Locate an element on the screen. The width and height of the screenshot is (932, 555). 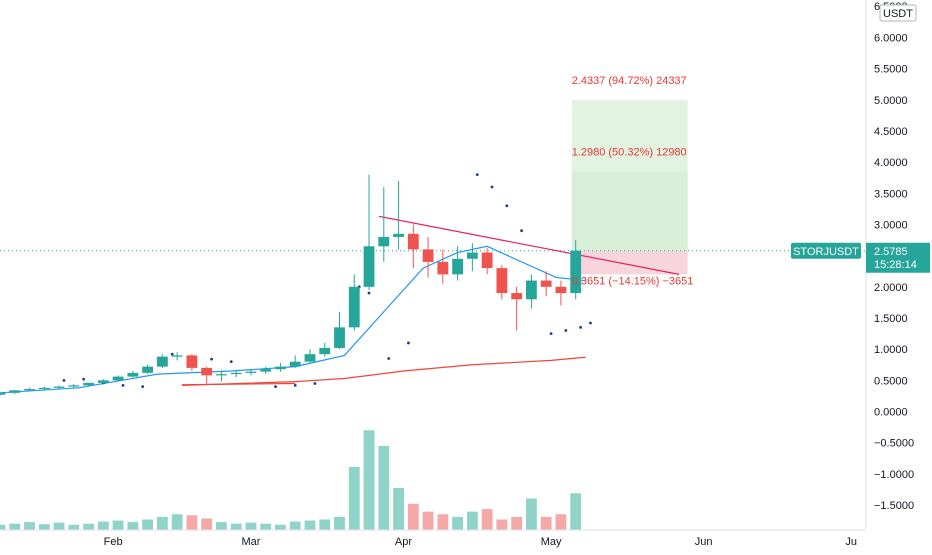
y-tick-label: 1.0000 is located at coordinates (891, 350).